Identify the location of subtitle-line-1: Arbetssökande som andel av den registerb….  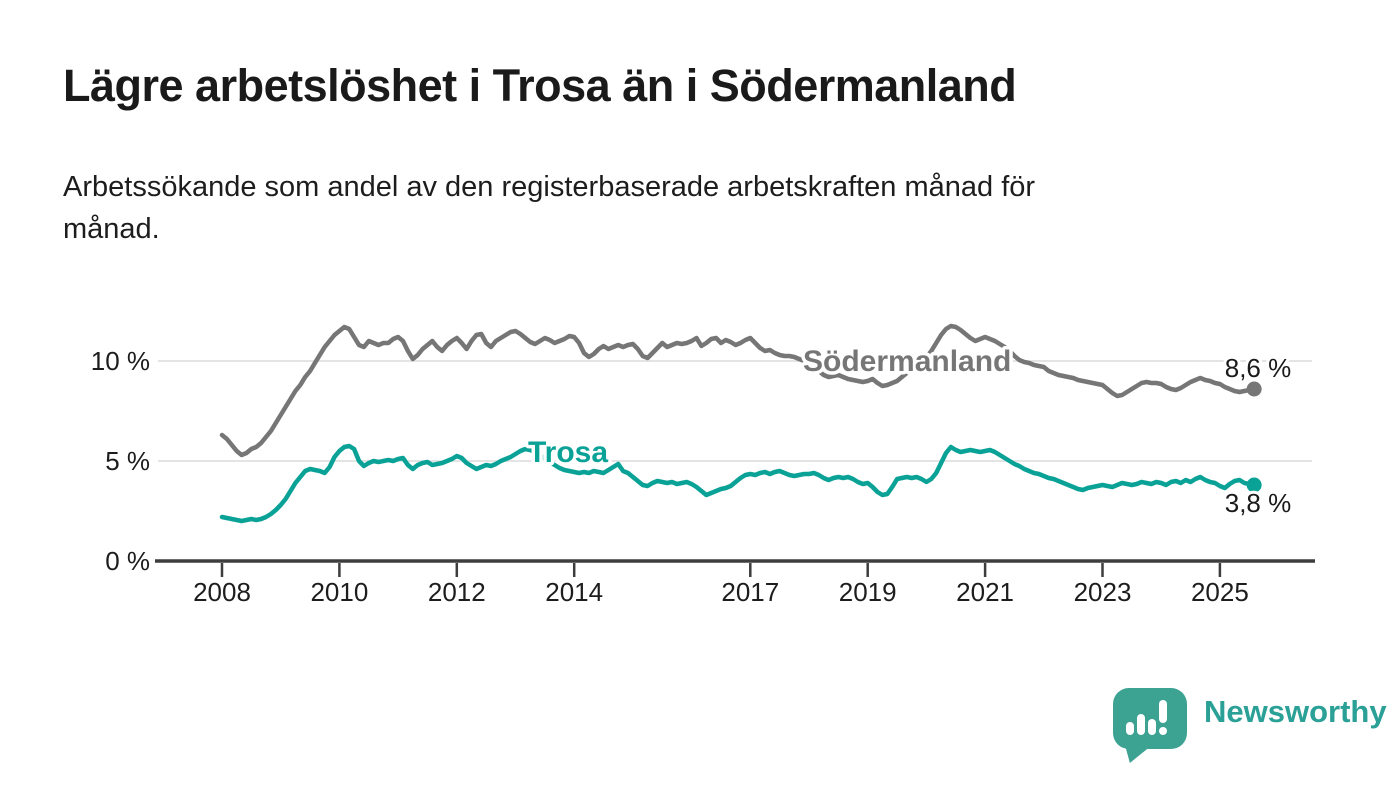
(549, 187).